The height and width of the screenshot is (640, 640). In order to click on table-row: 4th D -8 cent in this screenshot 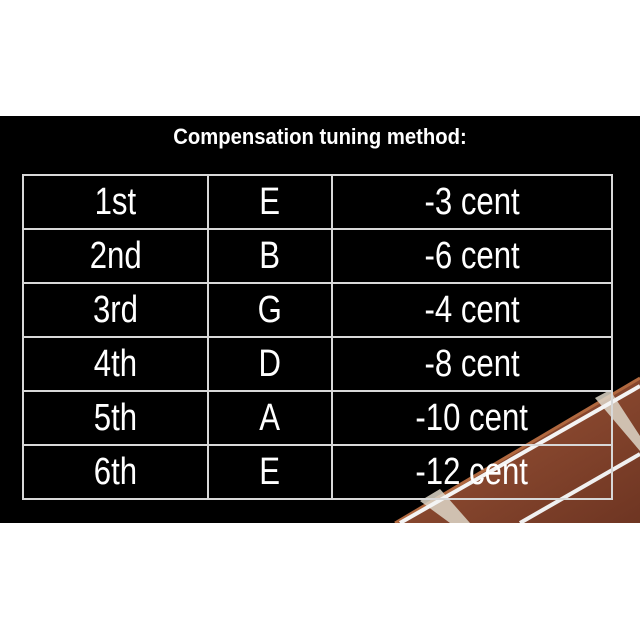, I will do `click(317, 364)`.